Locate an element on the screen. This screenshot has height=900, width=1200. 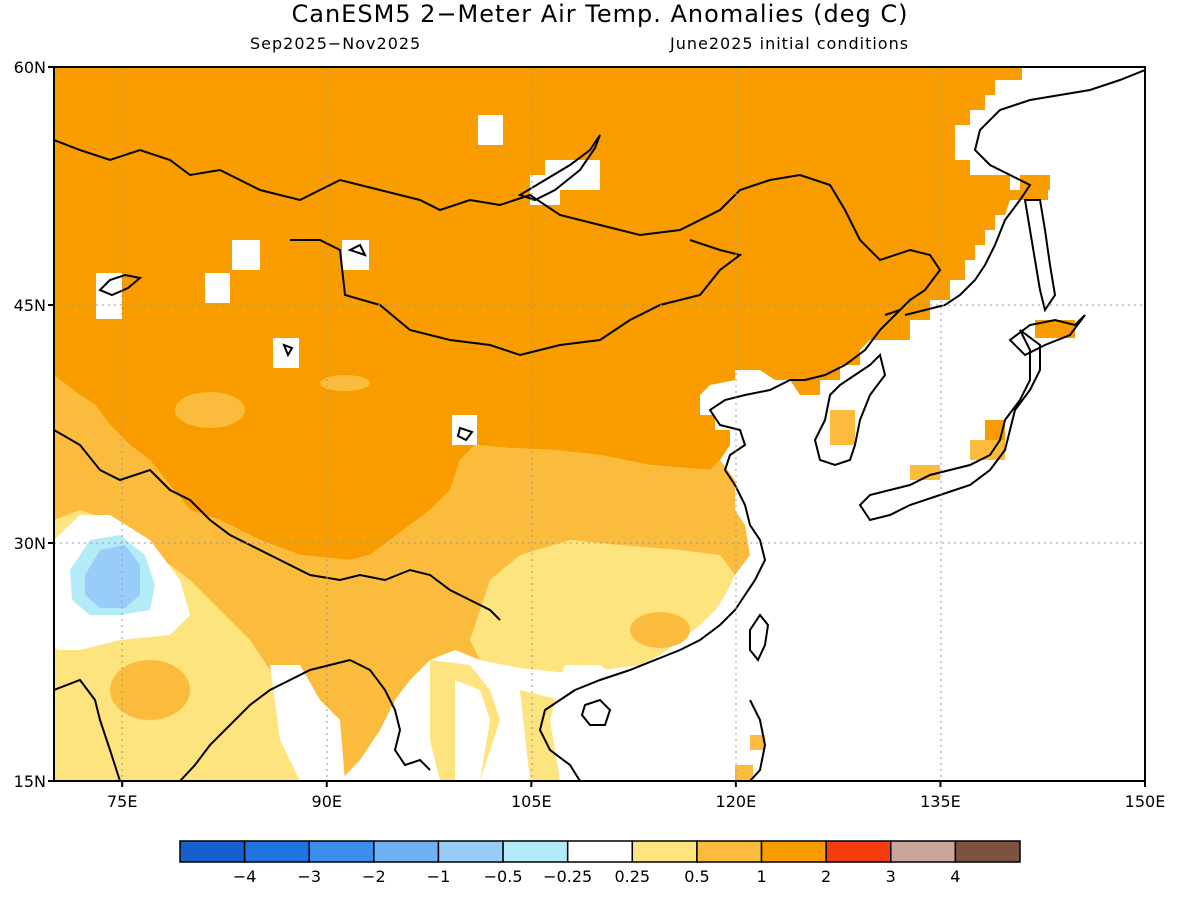
coast-myanmar is located at coordinates (390, 715).